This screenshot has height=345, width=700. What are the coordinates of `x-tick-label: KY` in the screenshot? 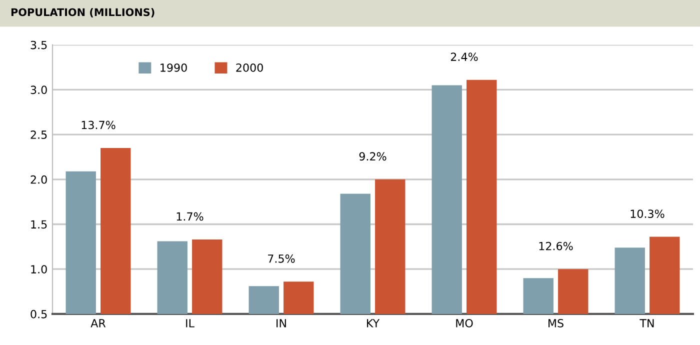 It's located at (373, 323).